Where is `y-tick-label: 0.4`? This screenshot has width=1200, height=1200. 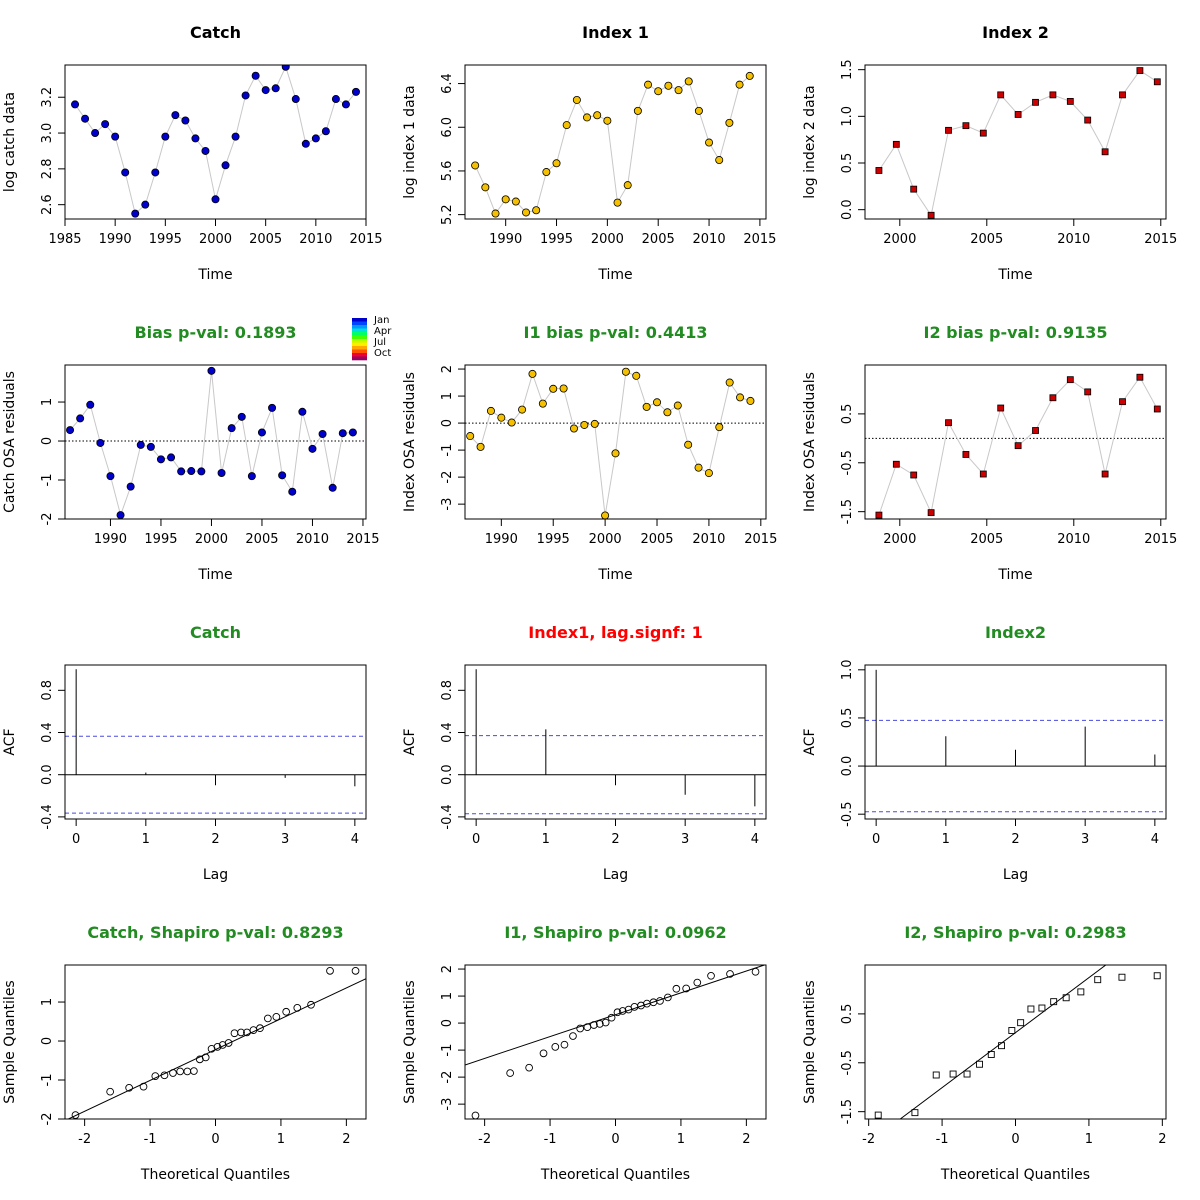
y-tick-label: 0.4 is located at coordinates (447, 732).